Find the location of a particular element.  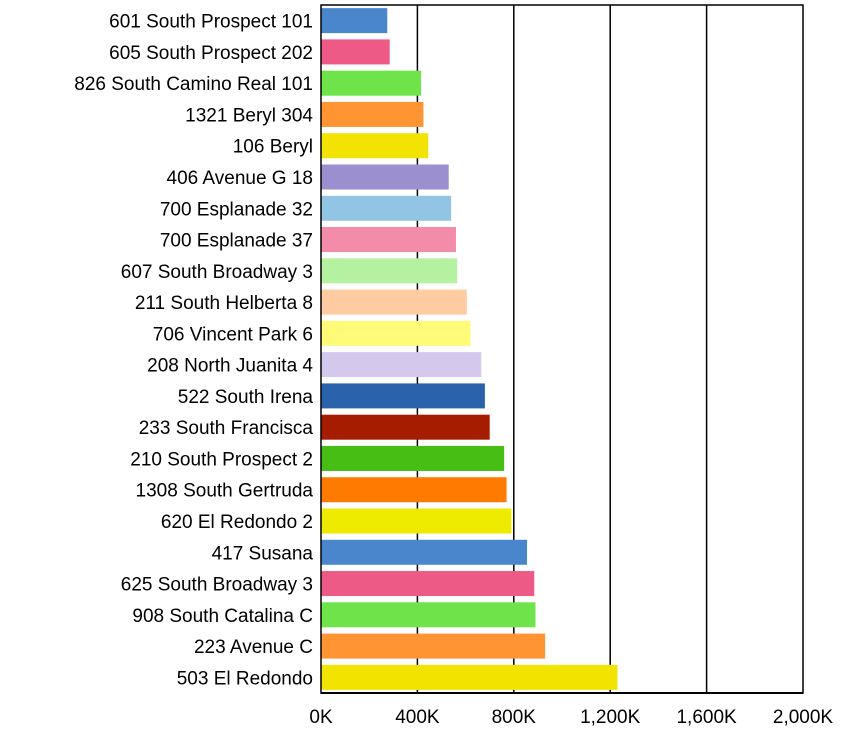

category-label: 210 South Prospect 2 is located at coordinates (221, 459).